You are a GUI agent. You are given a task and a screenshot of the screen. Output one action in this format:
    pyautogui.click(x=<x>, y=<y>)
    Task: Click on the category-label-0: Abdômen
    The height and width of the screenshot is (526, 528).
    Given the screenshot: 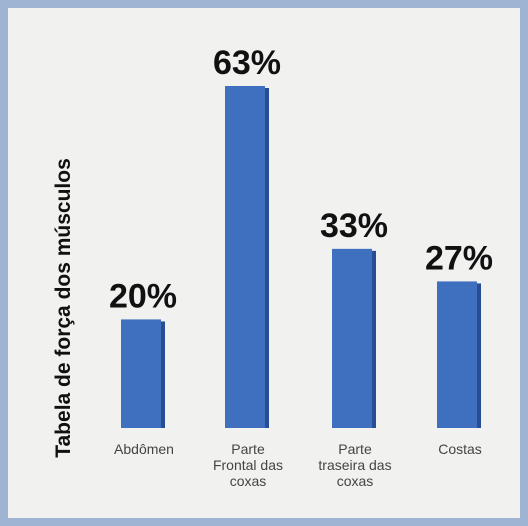 What is the action you would take?
    pyautogui.click(x=144, y=449)
    